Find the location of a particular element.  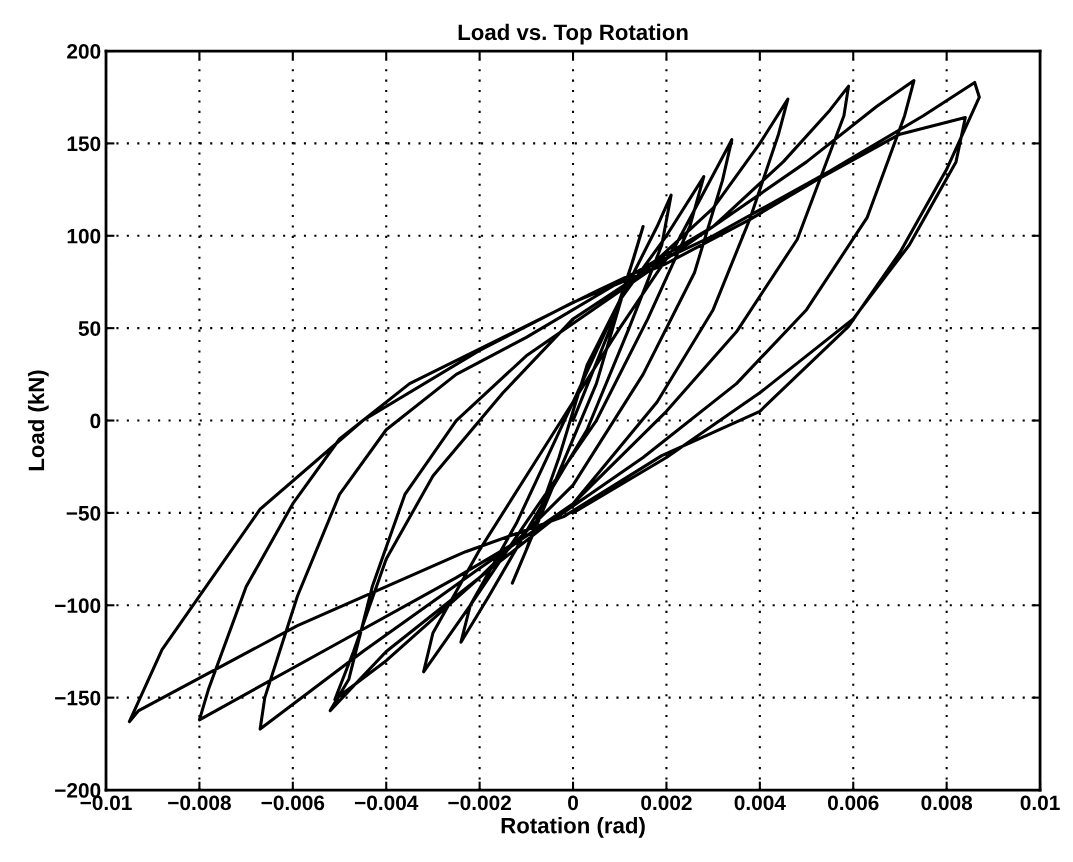

x-tick-label: −0.008 is located at coordinates (199, 803).